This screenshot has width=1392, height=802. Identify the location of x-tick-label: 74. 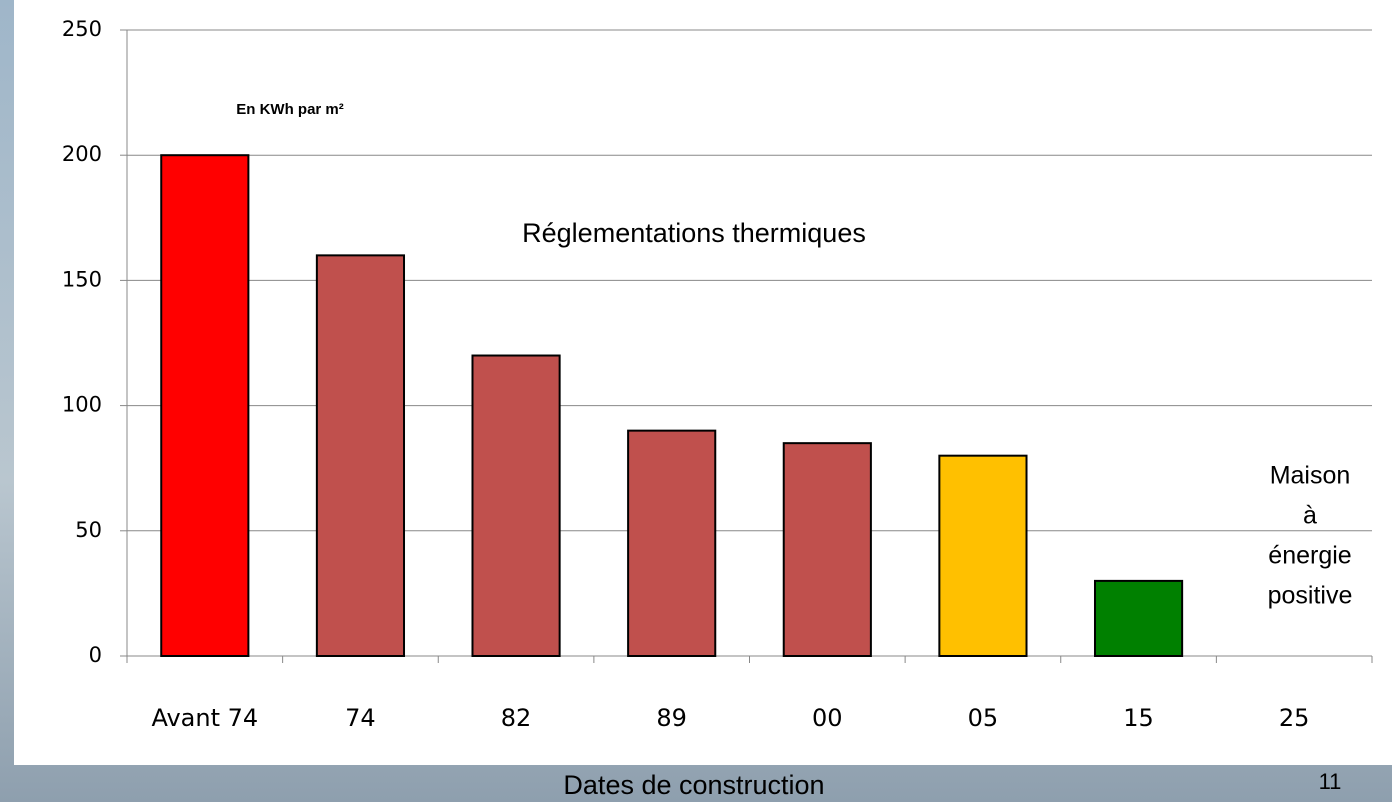
(360, 718).